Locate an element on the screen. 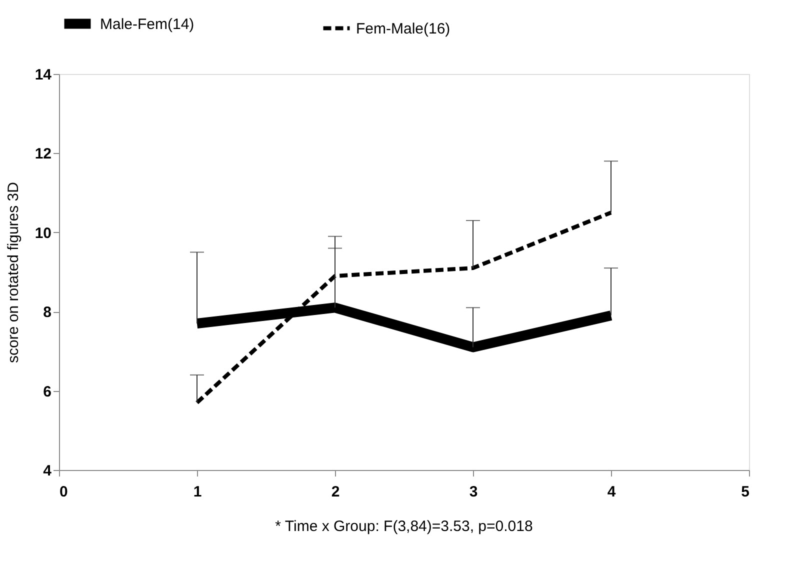 This screenshot has height=579, width=799. x-tick-label: 1 is located at coordinates (197, 492).